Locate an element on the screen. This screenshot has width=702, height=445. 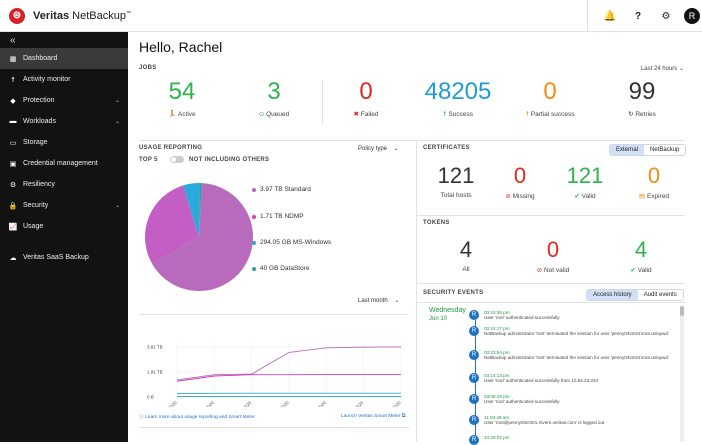
token-metric-valid: 4 ✔ Valid is located at coordinates (641, 255).